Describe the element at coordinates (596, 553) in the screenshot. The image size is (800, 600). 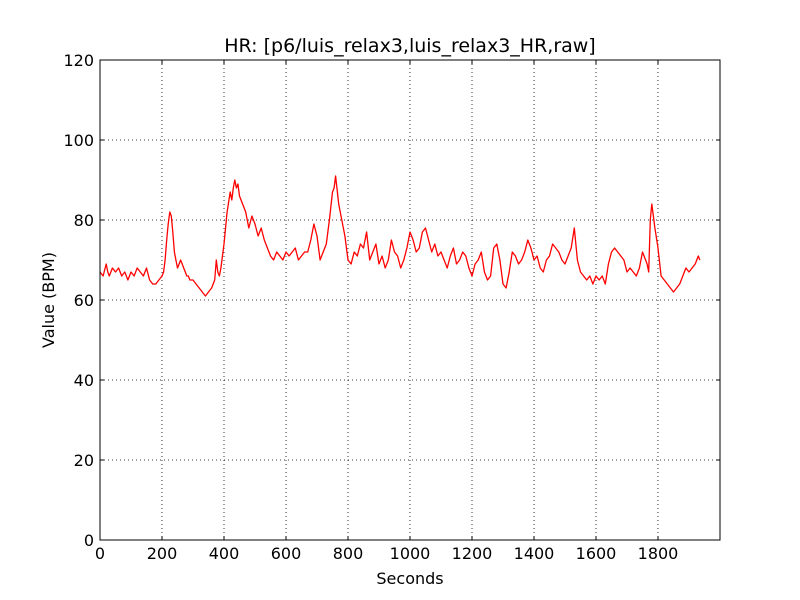
I see `x-tick-label: 1600` at that location.